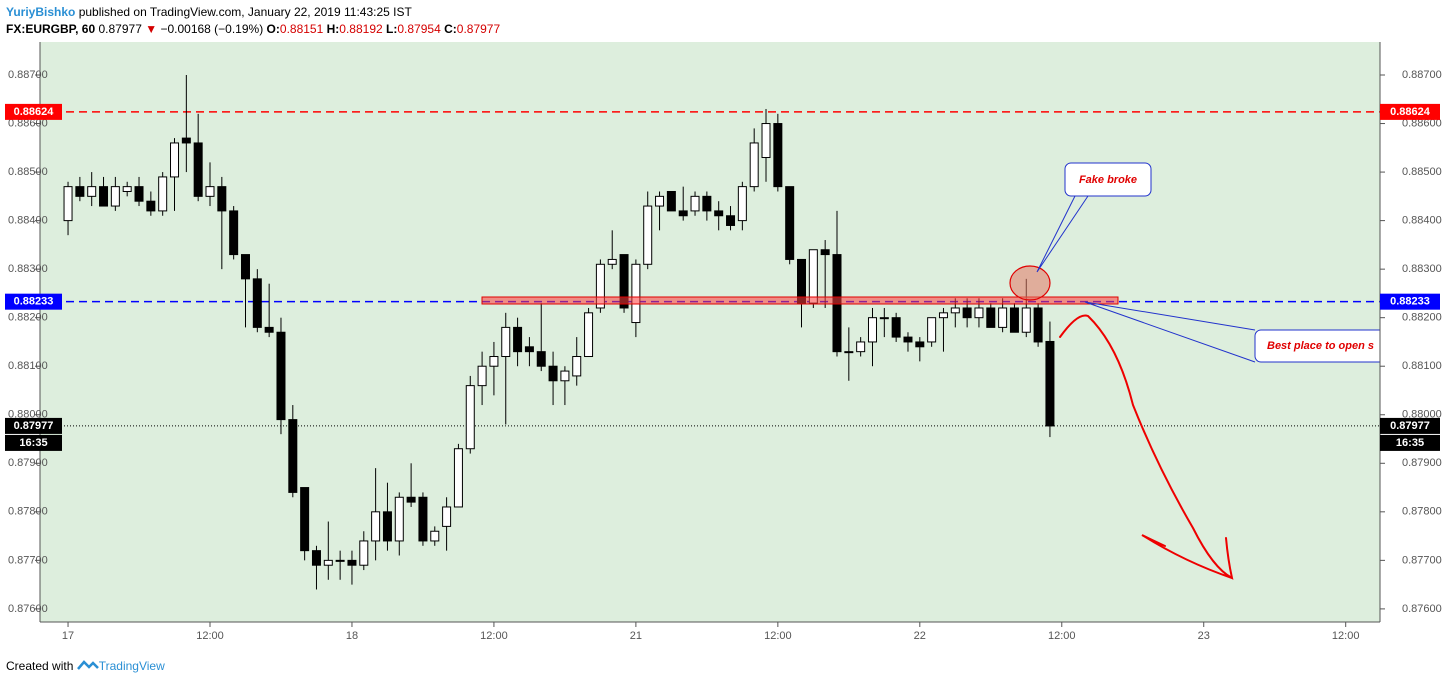 The width and height of the screenshot is (1444, 684). Describe the element at coordinates (28, 221) in the screenshot. I see `y-tick-label: 0.88400` at that location.